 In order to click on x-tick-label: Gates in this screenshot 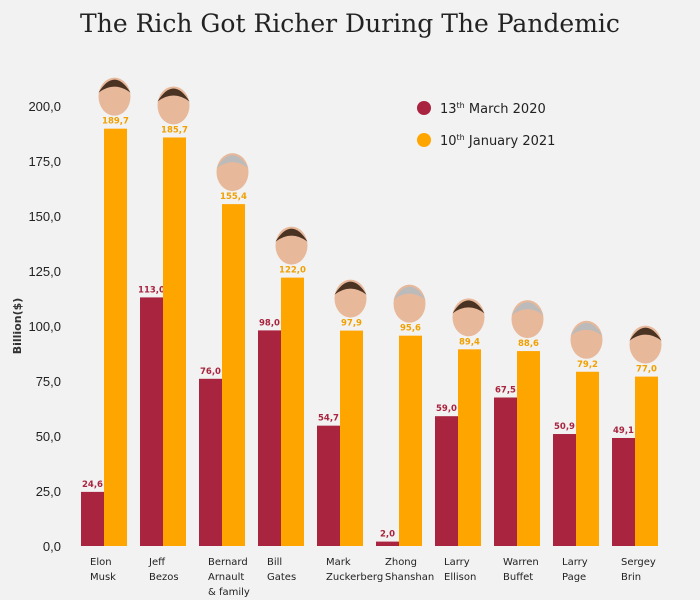, I will do `click(281, 577)`.